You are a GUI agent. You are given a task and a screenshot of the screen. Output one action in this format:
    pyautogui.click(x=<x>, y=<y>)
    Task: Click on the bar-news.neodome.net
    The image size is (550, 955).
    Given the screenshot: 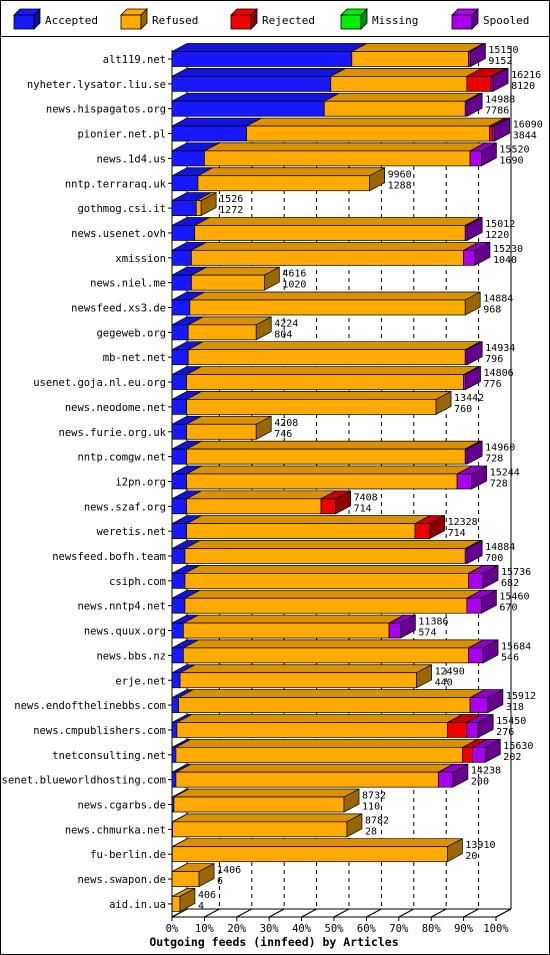 What is the action you would take?
    pyautogui.click(x=311, y=402)
    